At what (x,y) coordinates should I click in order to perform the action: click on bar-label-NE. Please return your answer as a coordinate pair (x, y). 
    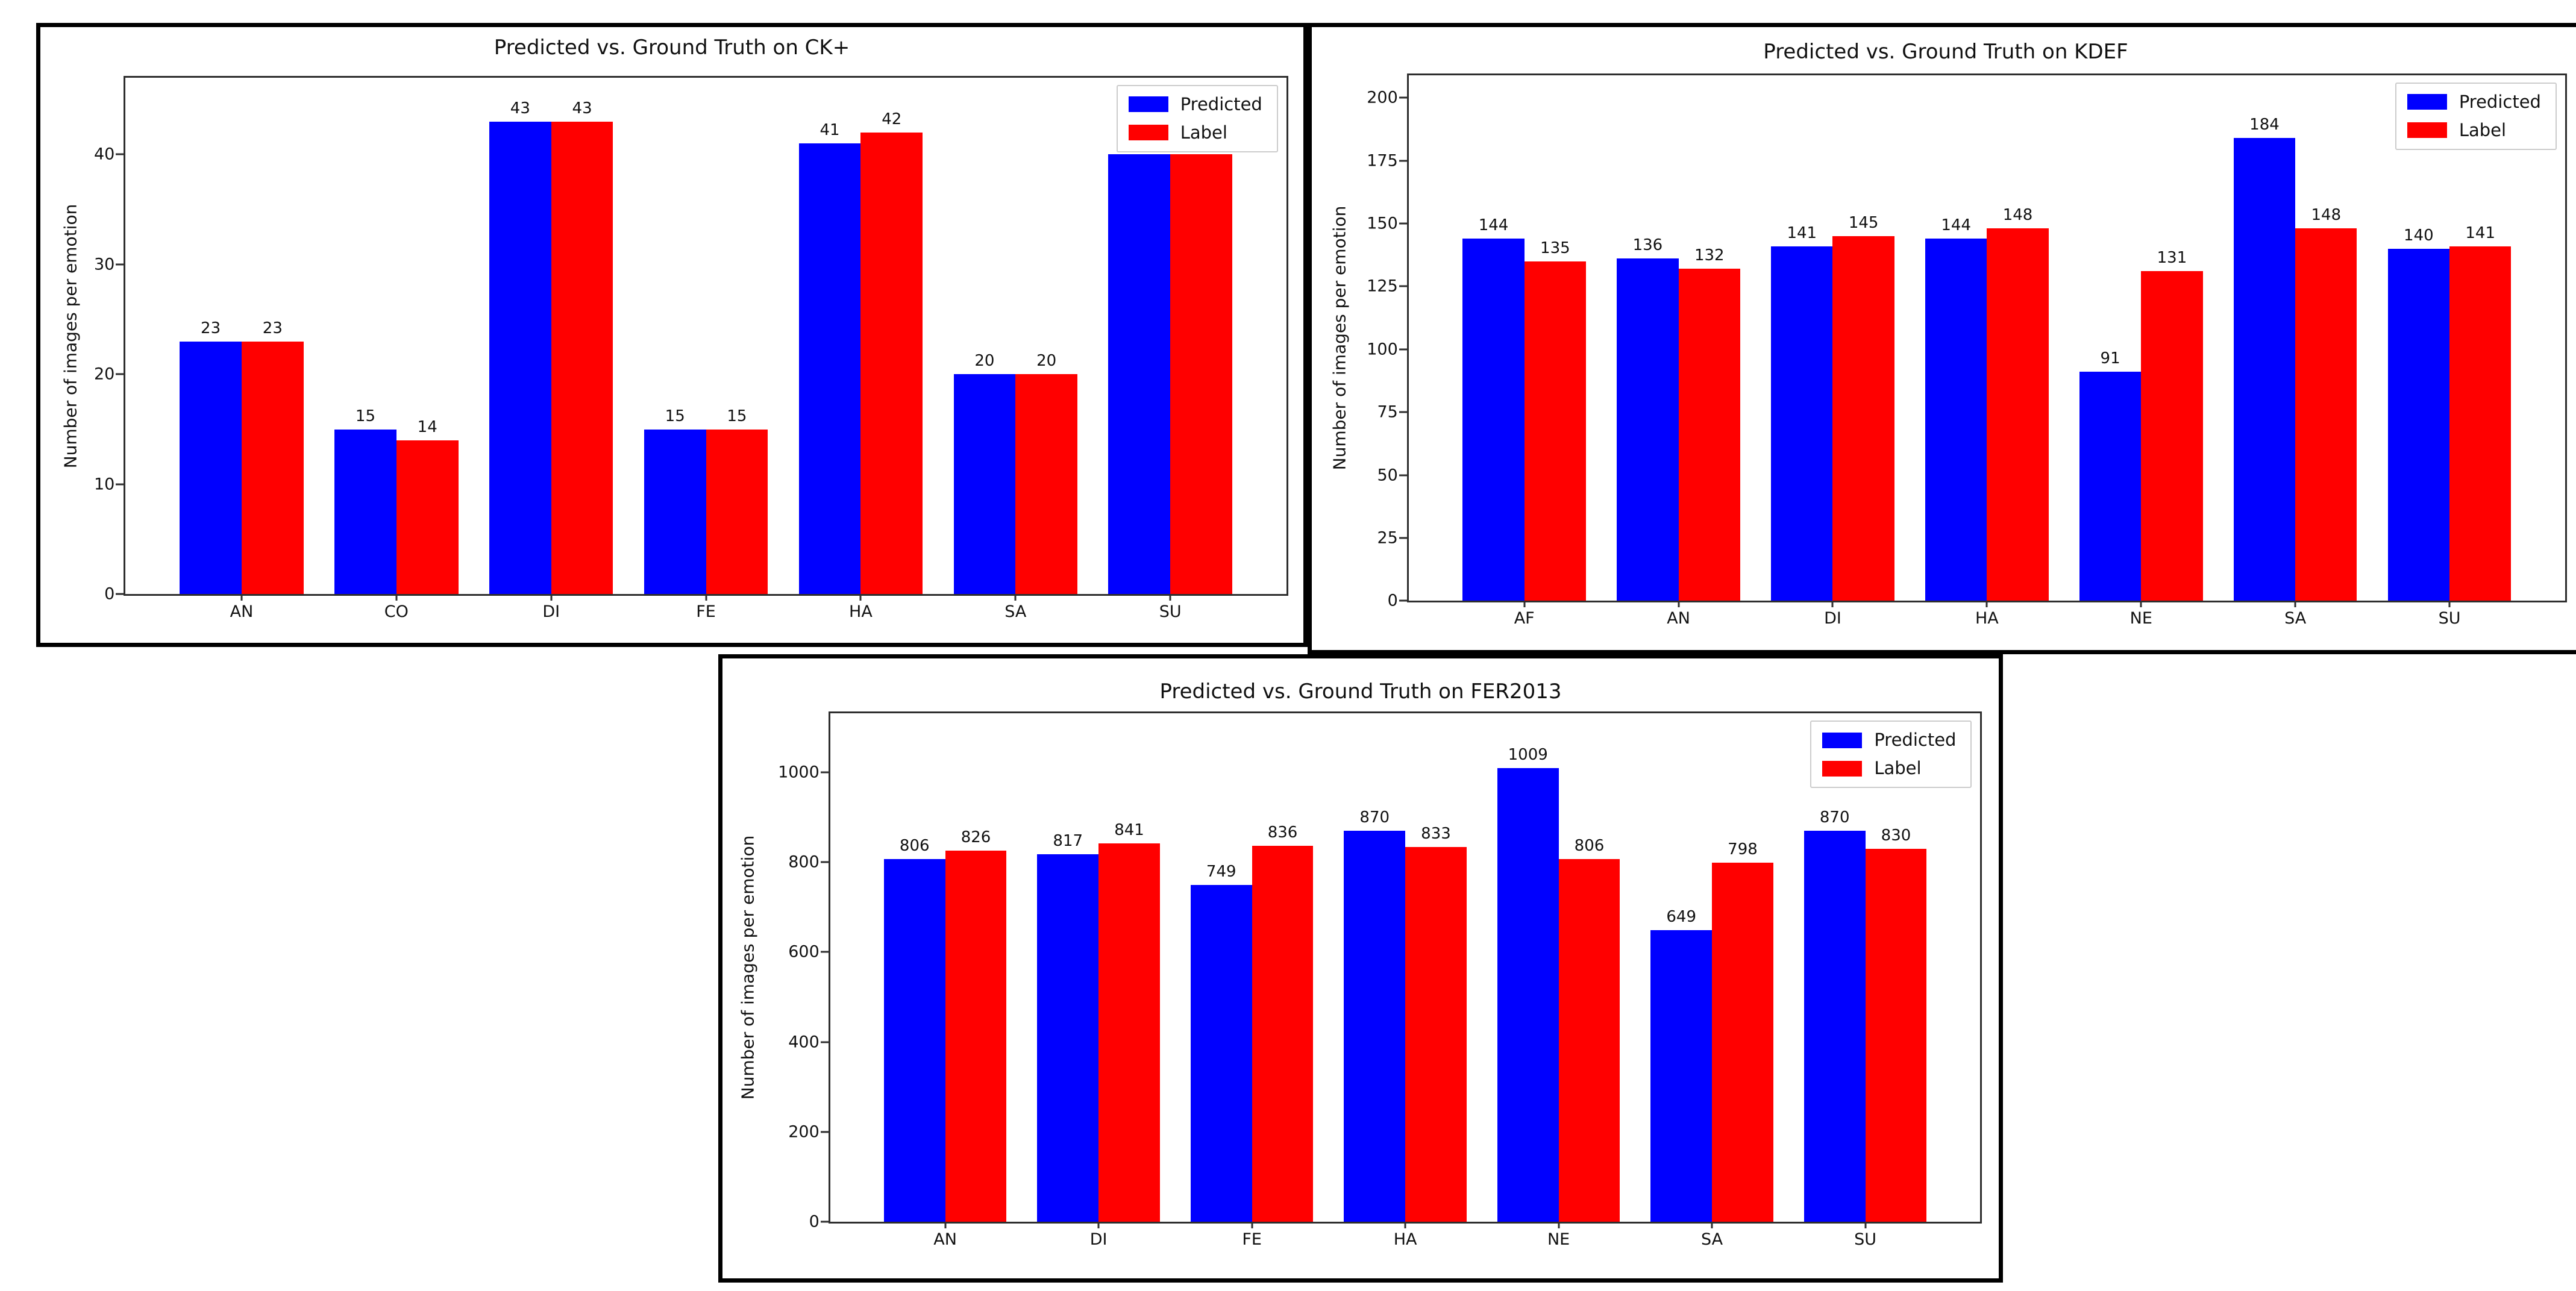
    Looking at the image, I should click on (2172, 436).